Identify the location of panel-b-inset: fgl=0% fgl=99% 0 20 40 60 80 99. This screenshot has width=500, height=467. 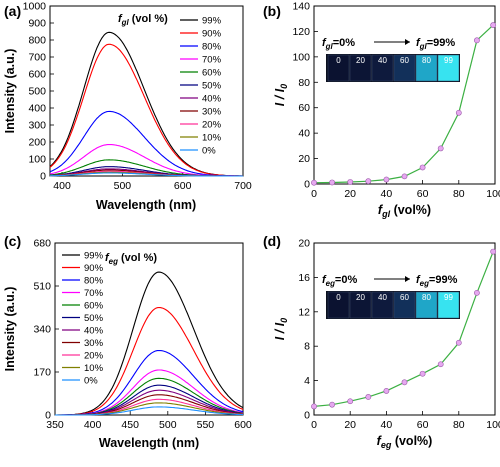
(391, 59).